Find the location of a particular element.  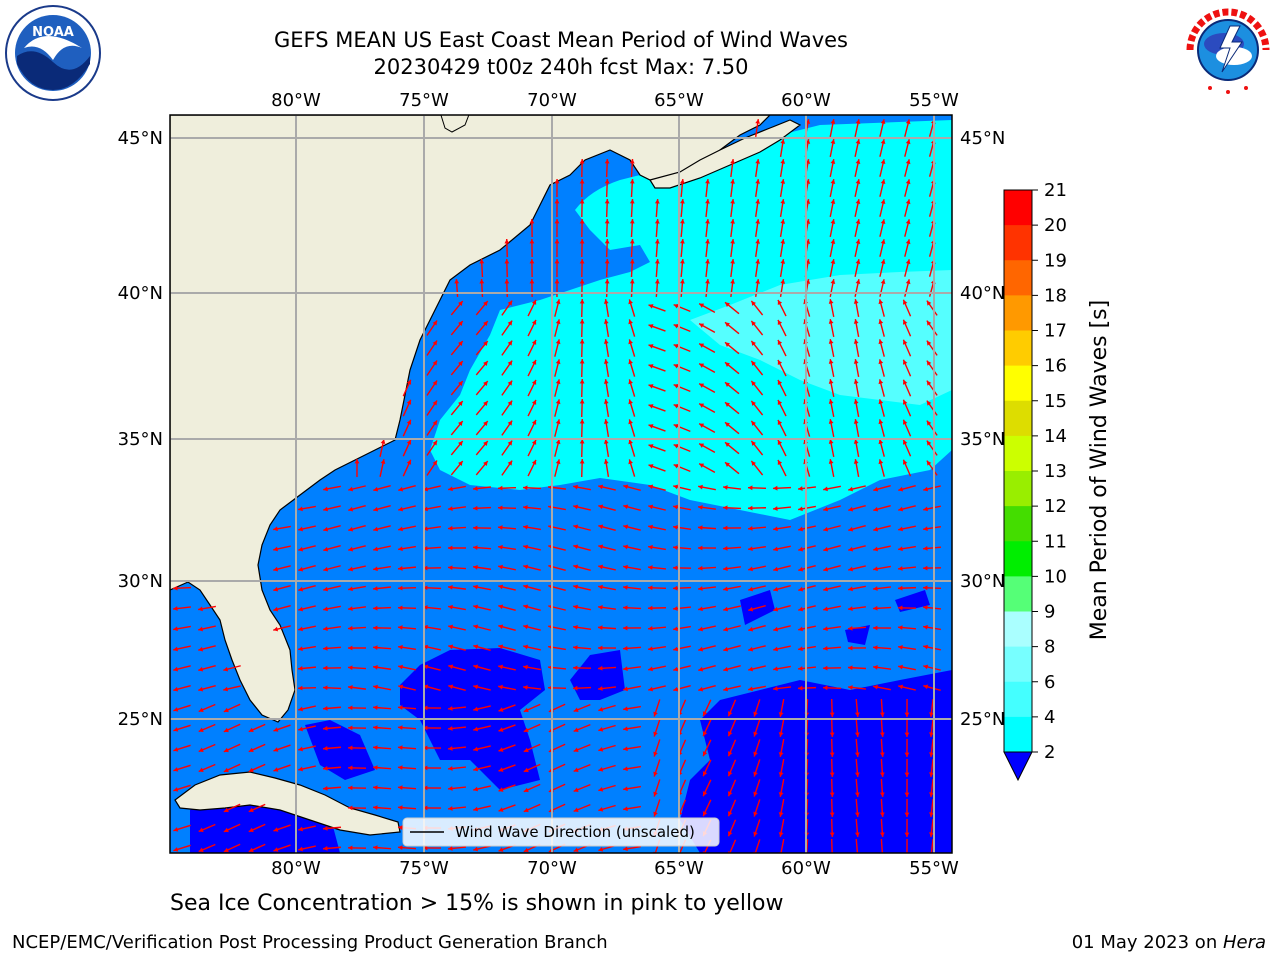

lon-label-top: 75°W is located at coordinates (424, 100).